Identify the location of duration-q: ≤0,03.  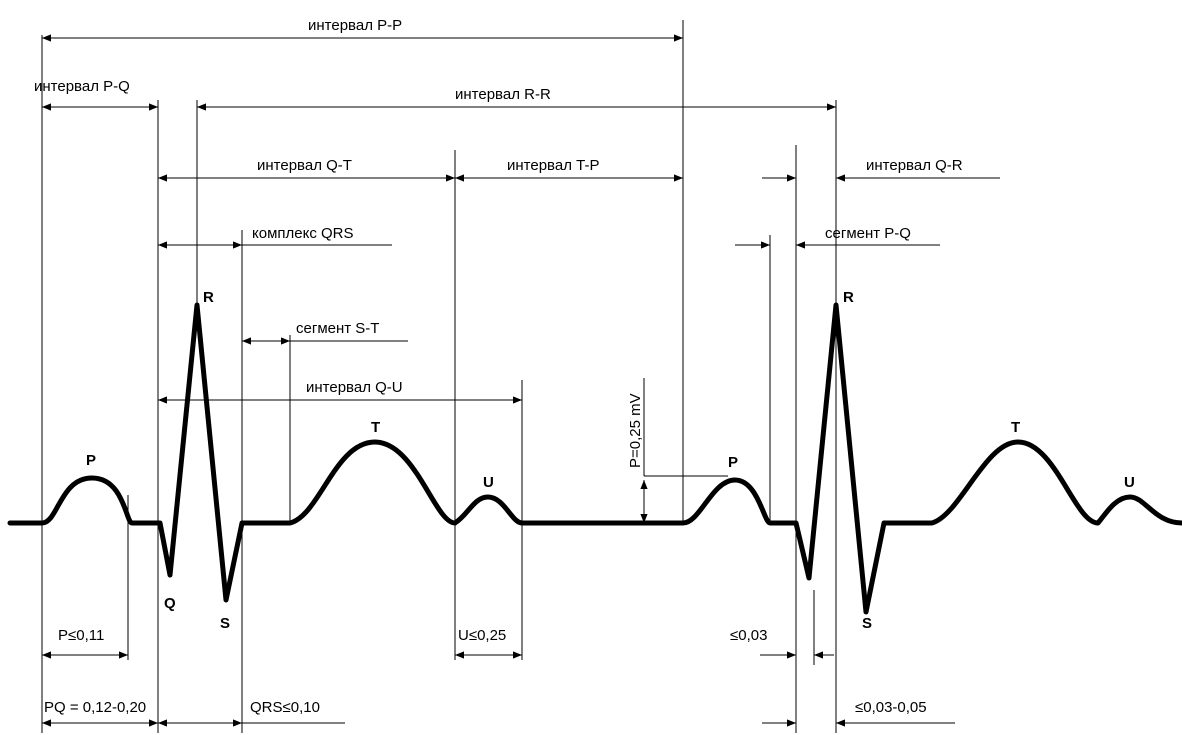
(782, 643).